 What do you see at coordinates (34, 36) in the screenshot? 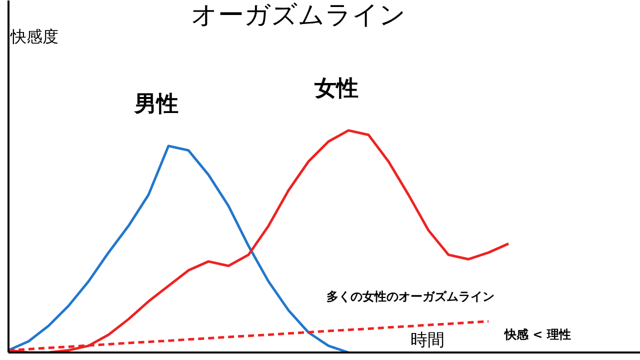
I see `text: 快感度` at bounding box center [34, 36].